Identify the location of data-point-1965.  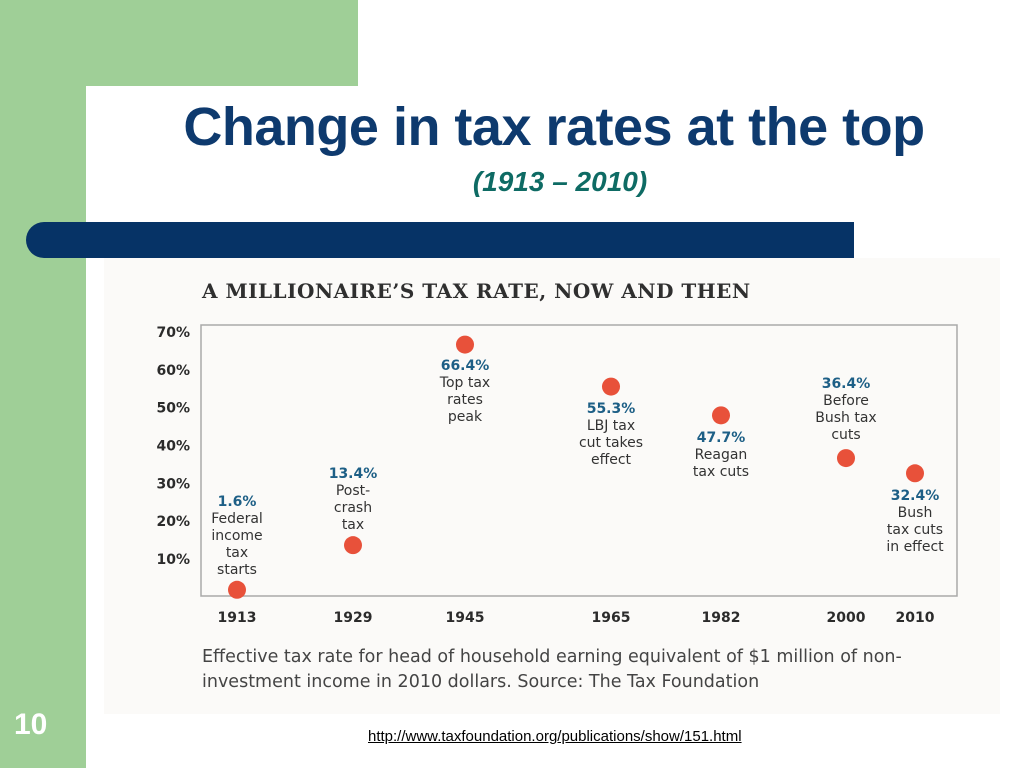
(611, 386).